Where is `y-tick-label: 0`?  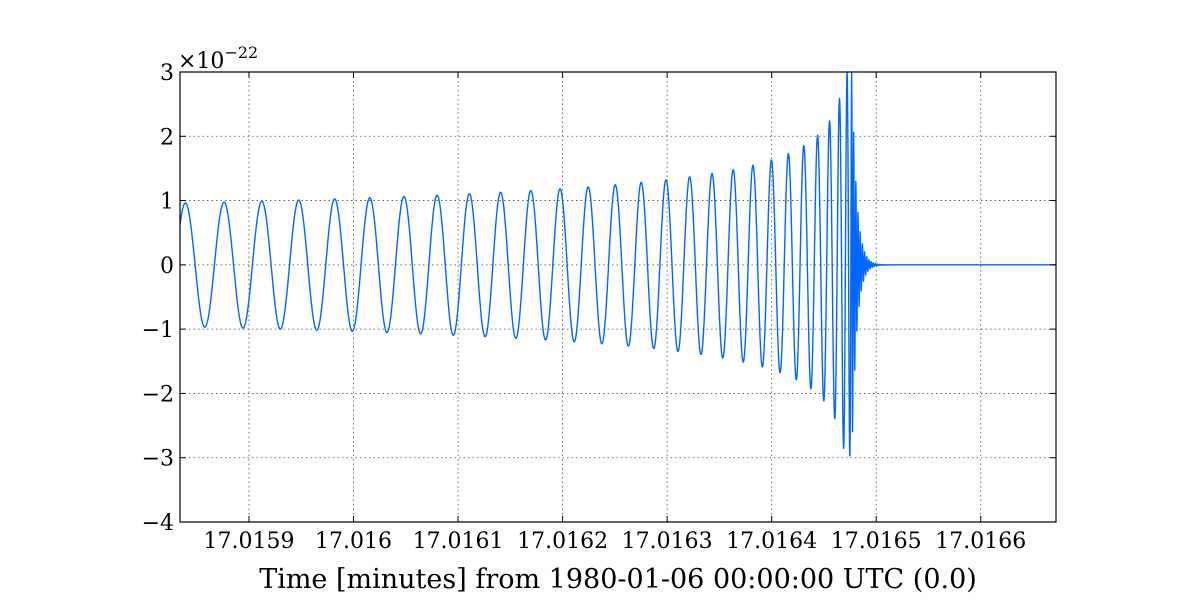
y-tick-label: 0 is located at coordinates (167, 266).